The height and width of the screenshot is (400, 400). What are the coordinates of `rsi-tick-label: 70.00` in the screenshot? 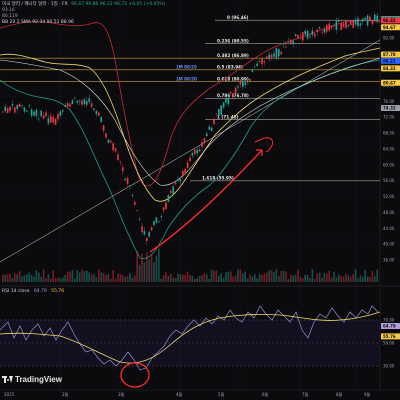 It's located at (389, 320).